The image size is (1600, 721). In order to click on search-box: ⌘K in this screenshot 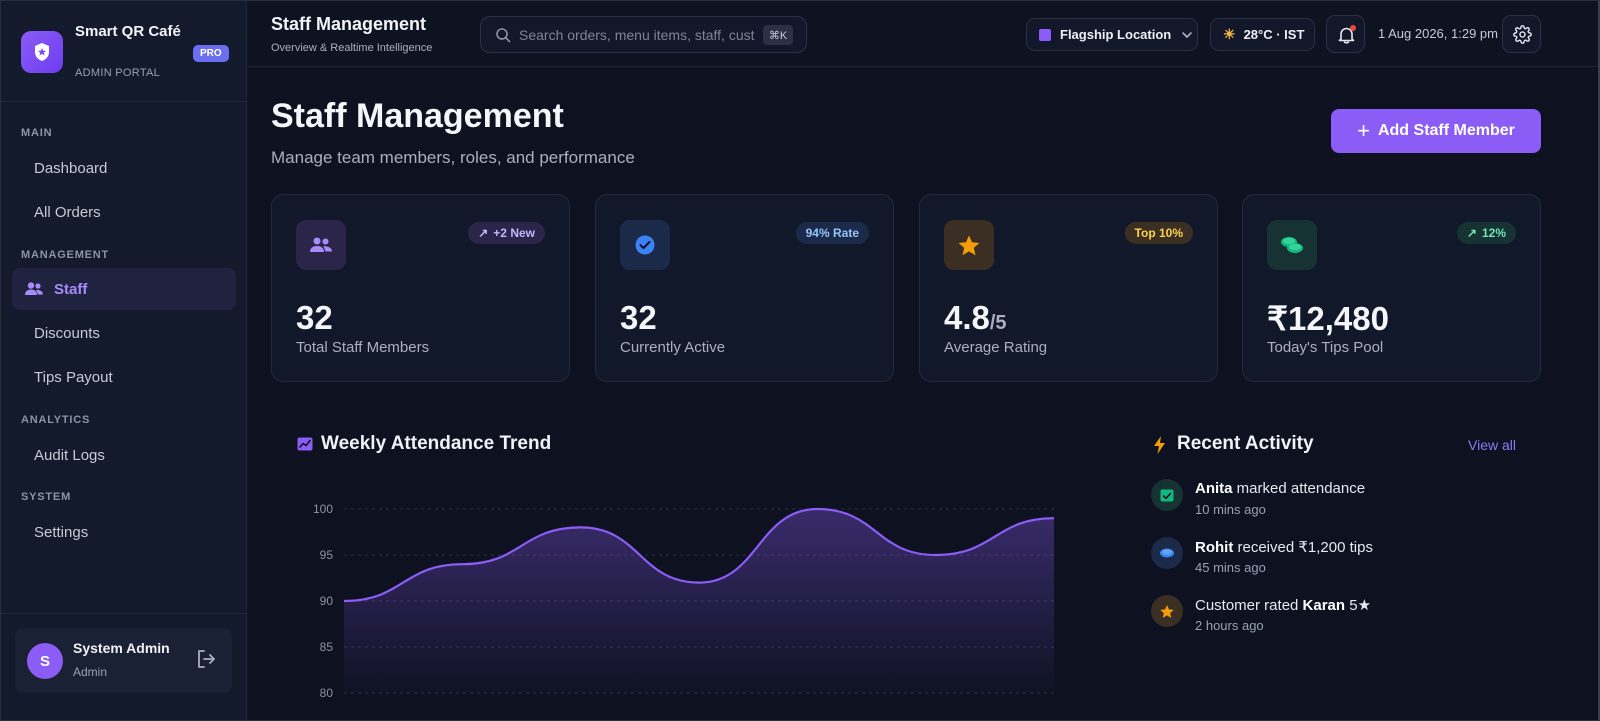, I will do `click(643, 34)`.